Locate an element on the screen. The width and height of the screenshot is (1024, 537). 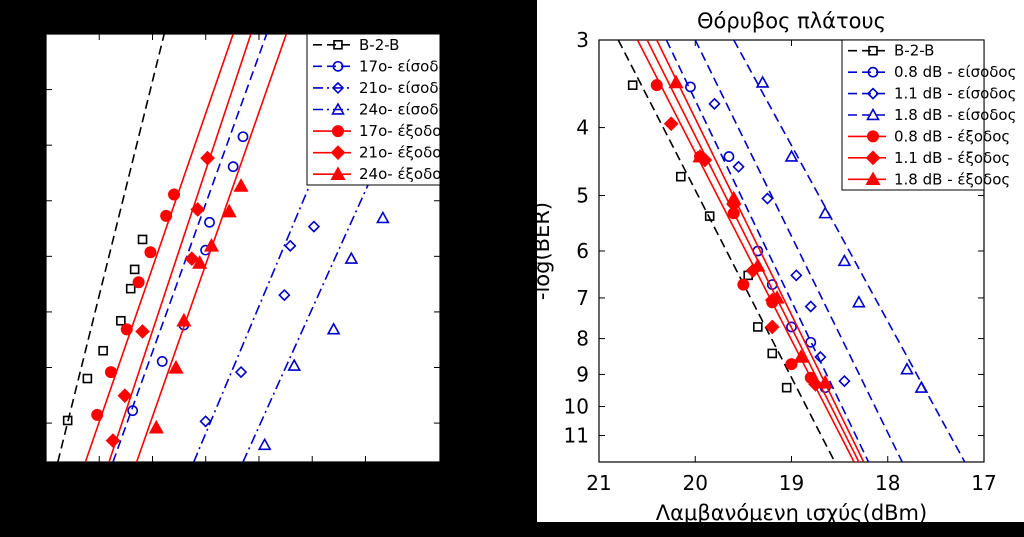
y-tick-label: 7 is located at coordinates (582, 298).